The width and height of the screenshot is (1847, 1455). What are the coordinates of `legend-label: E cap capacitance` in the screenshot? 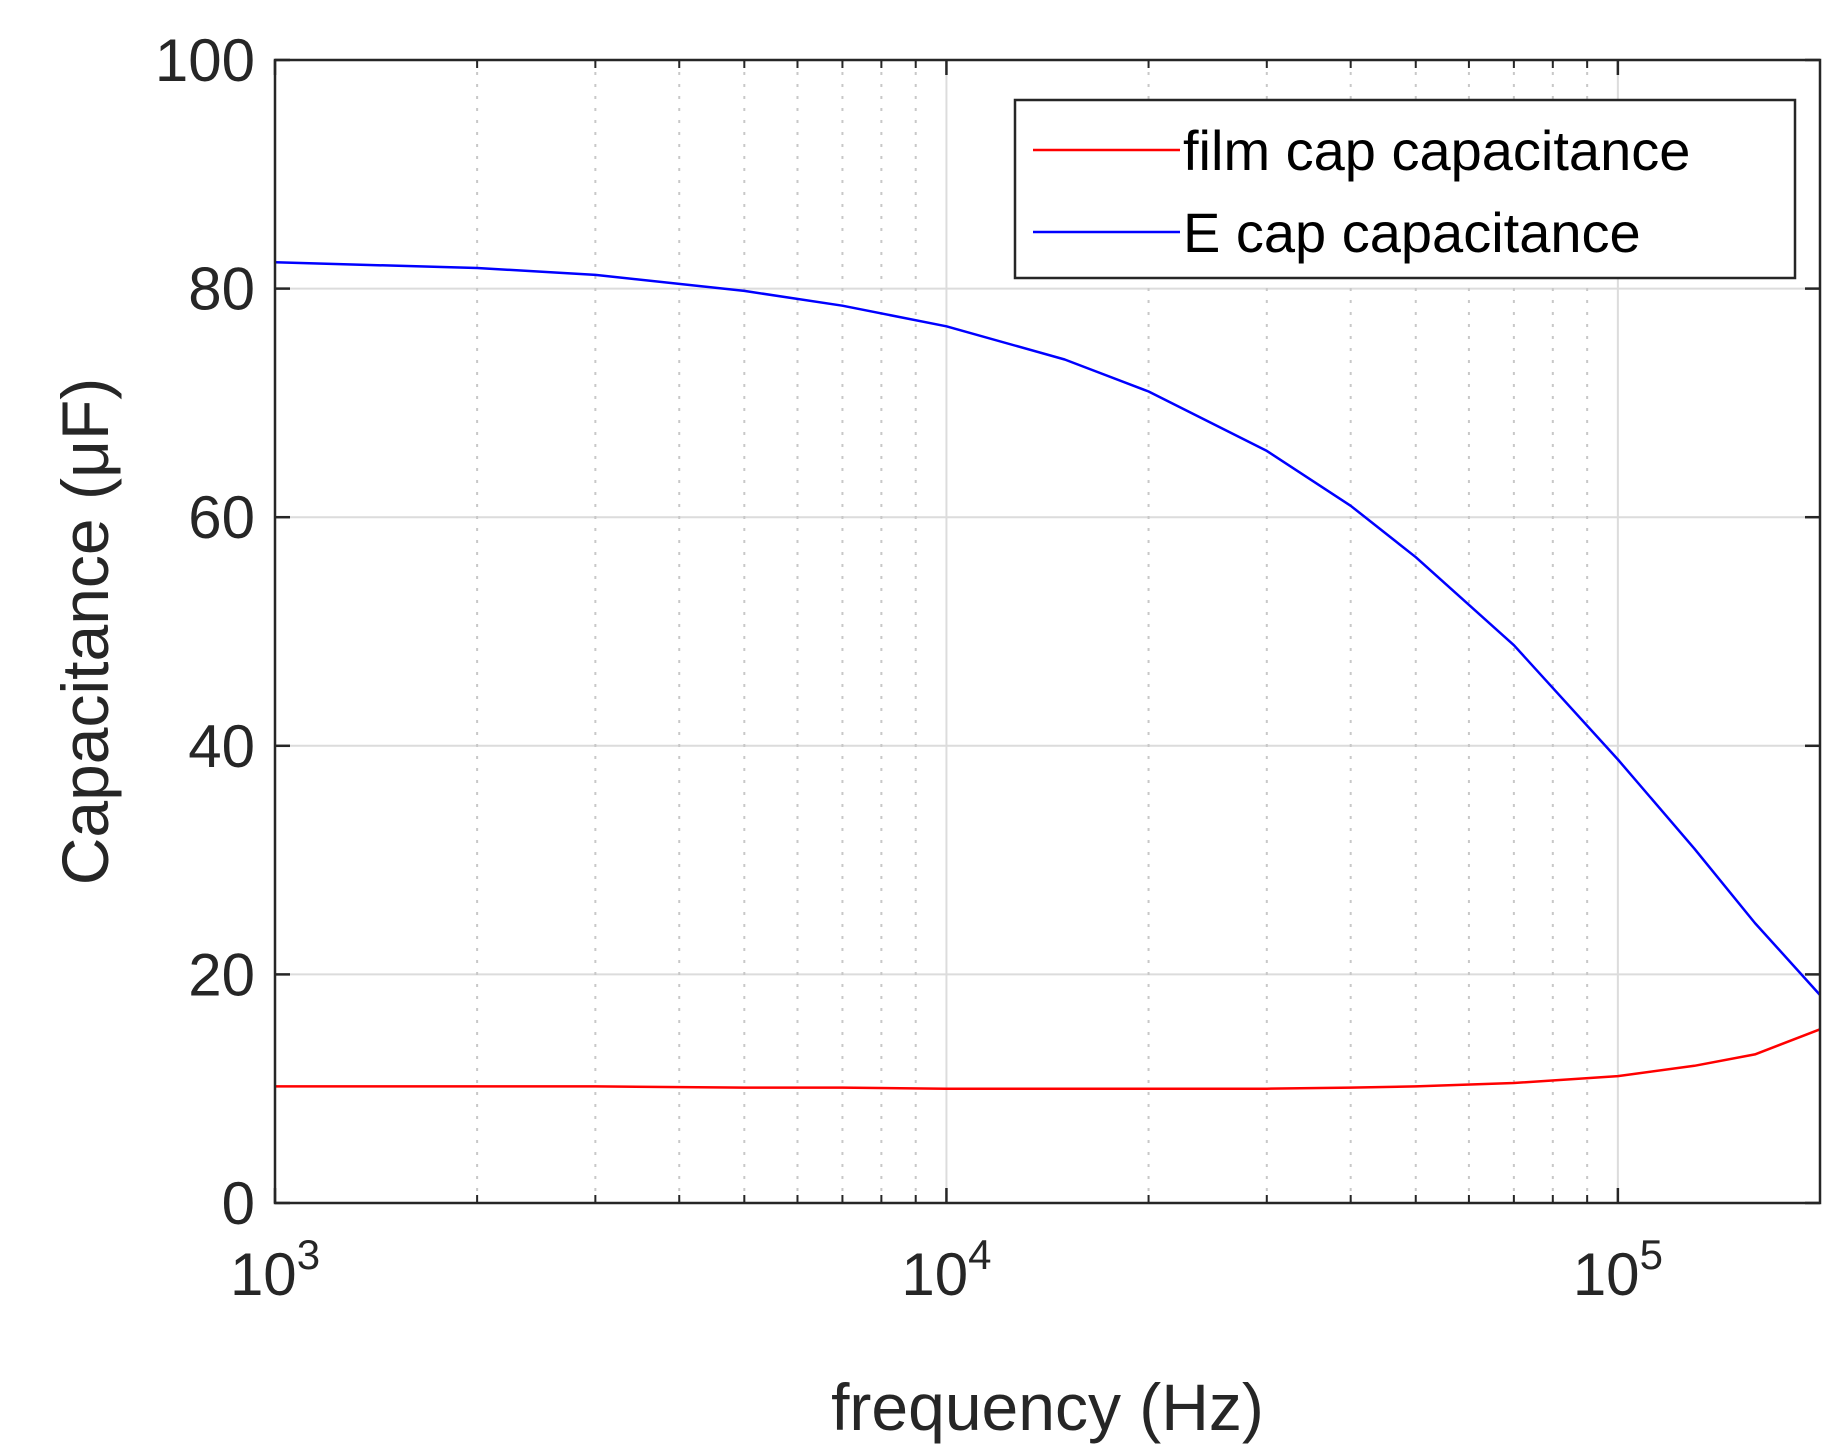 It's located at (1412, 232).